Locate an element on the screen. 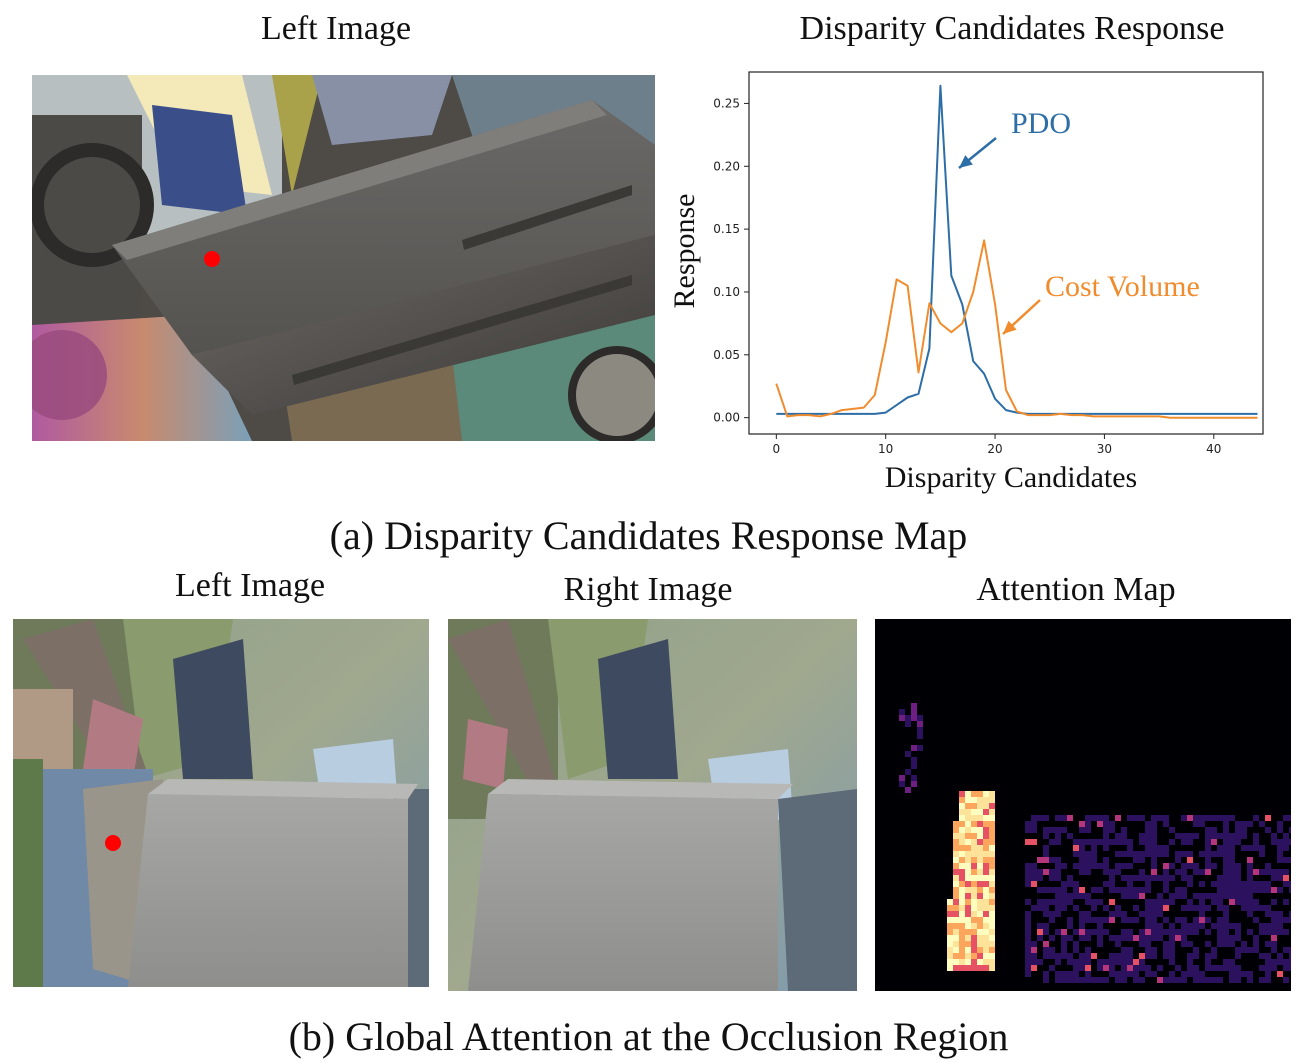 This screenshot has height=1063, width=1297. x-axis-label: Disparity Candidates is located at coordinates (1011, 477).